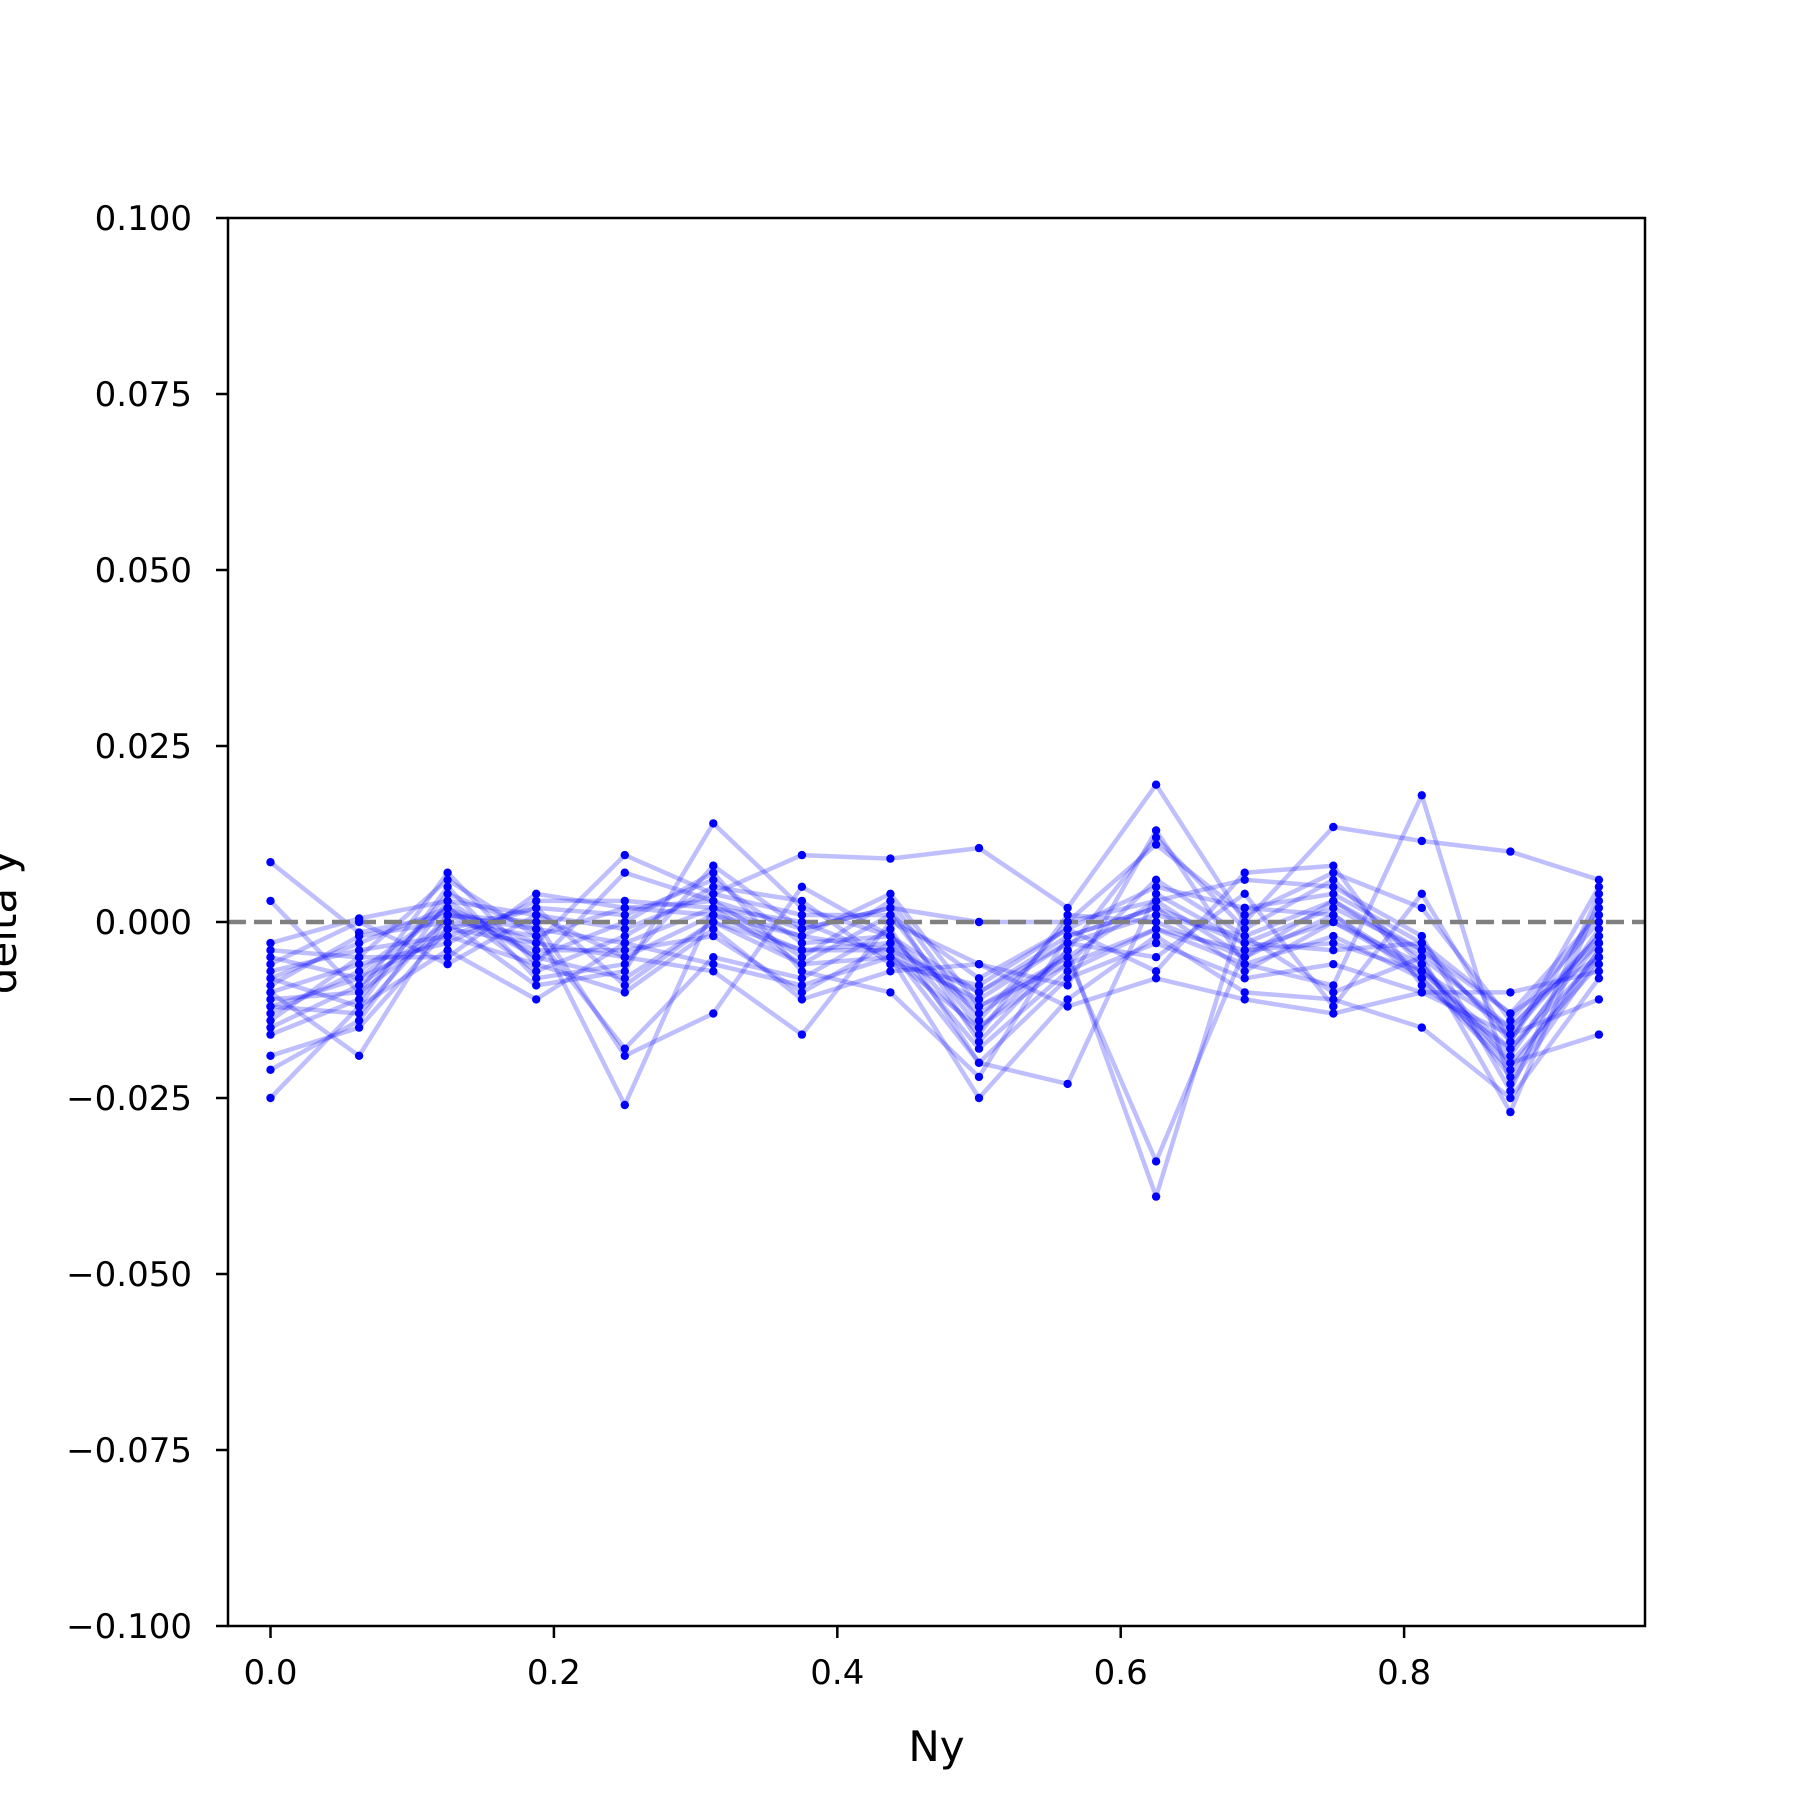  Describe the element at coordinates (554, 1673) in the screenshot. I see `x-tick-label: 0.2` at that location.